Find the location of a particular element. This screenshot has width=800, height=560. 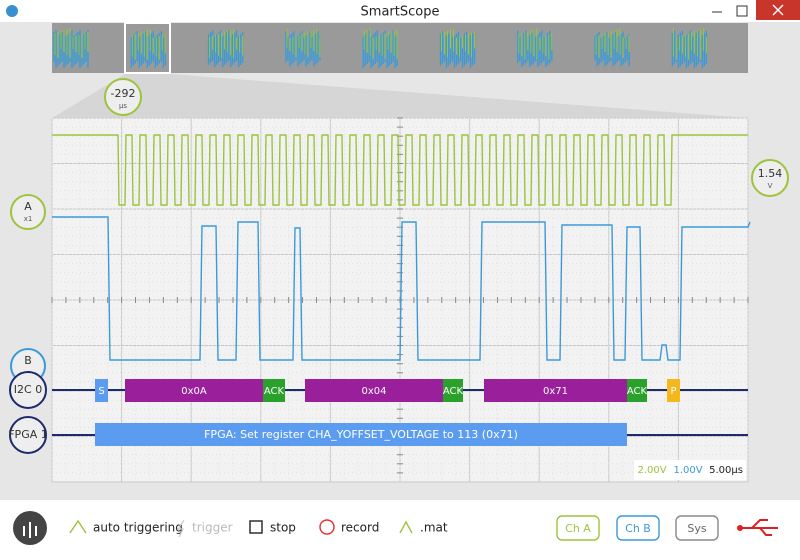

minimap is located at coordinates (400, 48).